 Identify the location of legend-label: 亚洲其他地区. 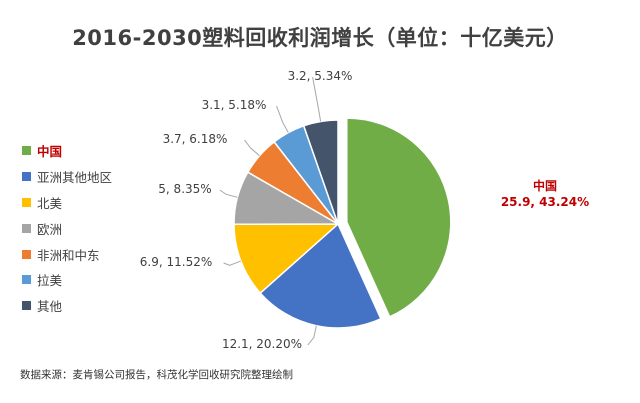
(75, 178).